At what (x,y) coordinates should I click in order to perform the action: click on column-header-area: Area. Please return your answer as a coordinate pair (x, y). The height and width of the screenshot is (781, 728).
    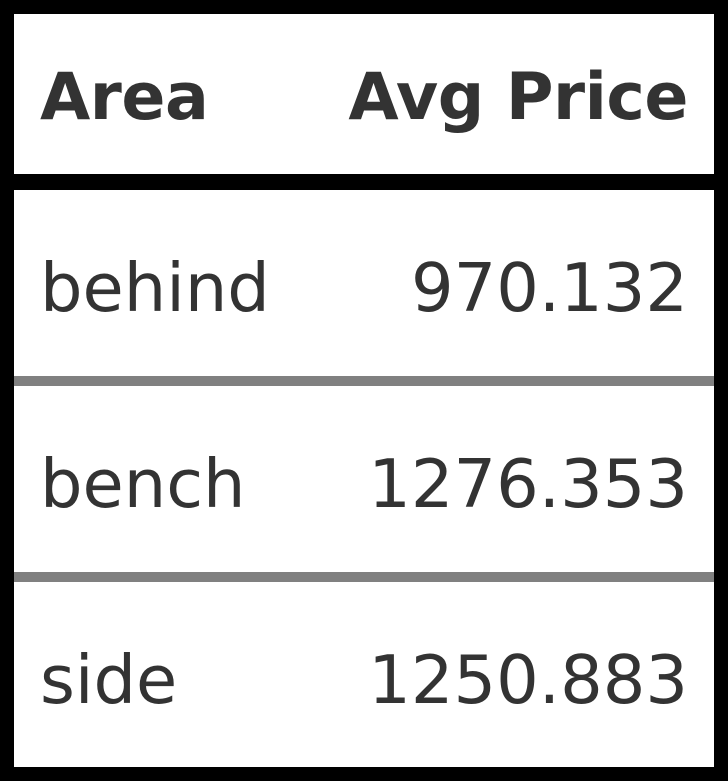
    Looking at the image, I should click on (124, 97).